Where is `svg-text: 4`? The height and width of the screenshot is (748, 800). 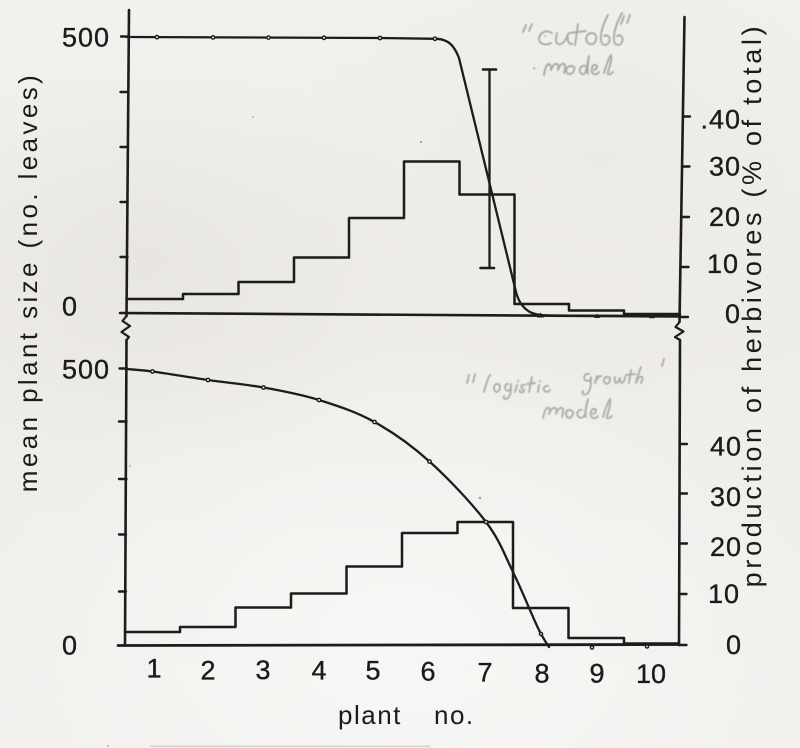
svg-text: 4 is located at coordinates (318, 671).